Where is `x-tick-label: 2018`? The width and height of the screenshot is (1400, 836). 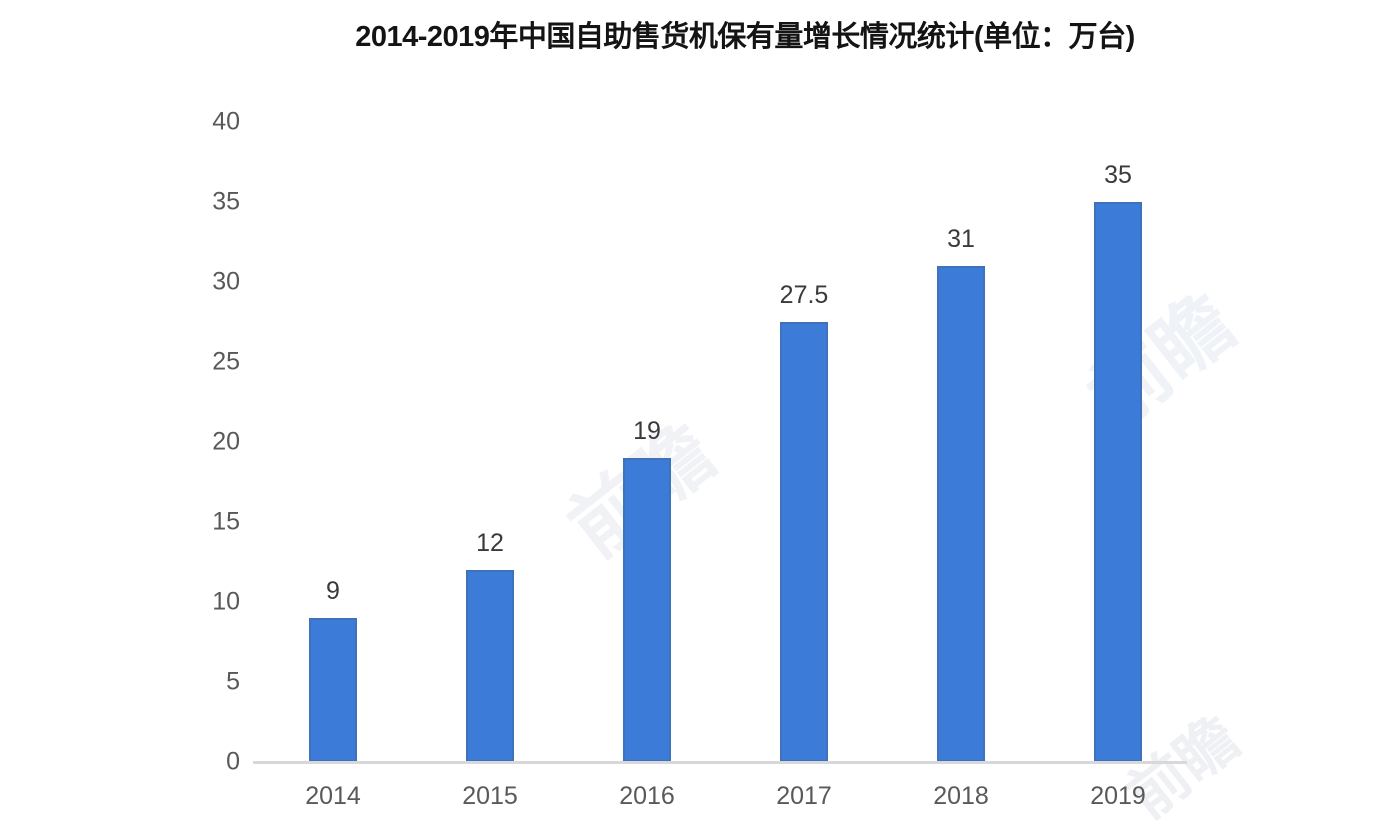 x-tick-label: 2018 is located at coordinates (961, 796).